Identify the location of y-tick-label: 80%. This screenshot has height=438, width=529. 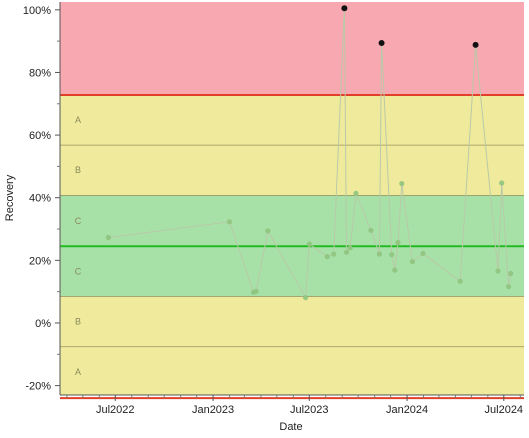
(40, 73).